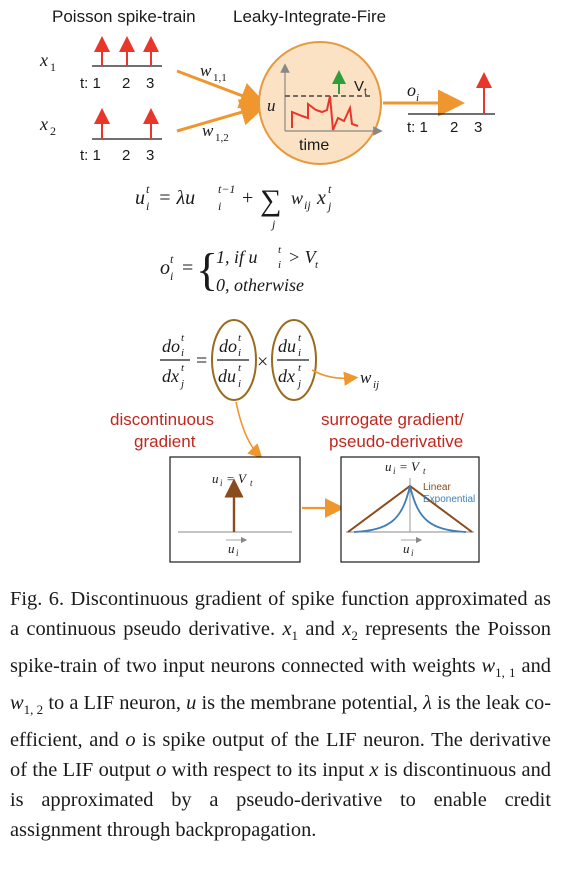 Image resolution: width=561 pixels, height=880 pixels. Describe the element at coordinates (37, 599) in the screenshot. I see `figure-label: Fig. 6.` at that location.